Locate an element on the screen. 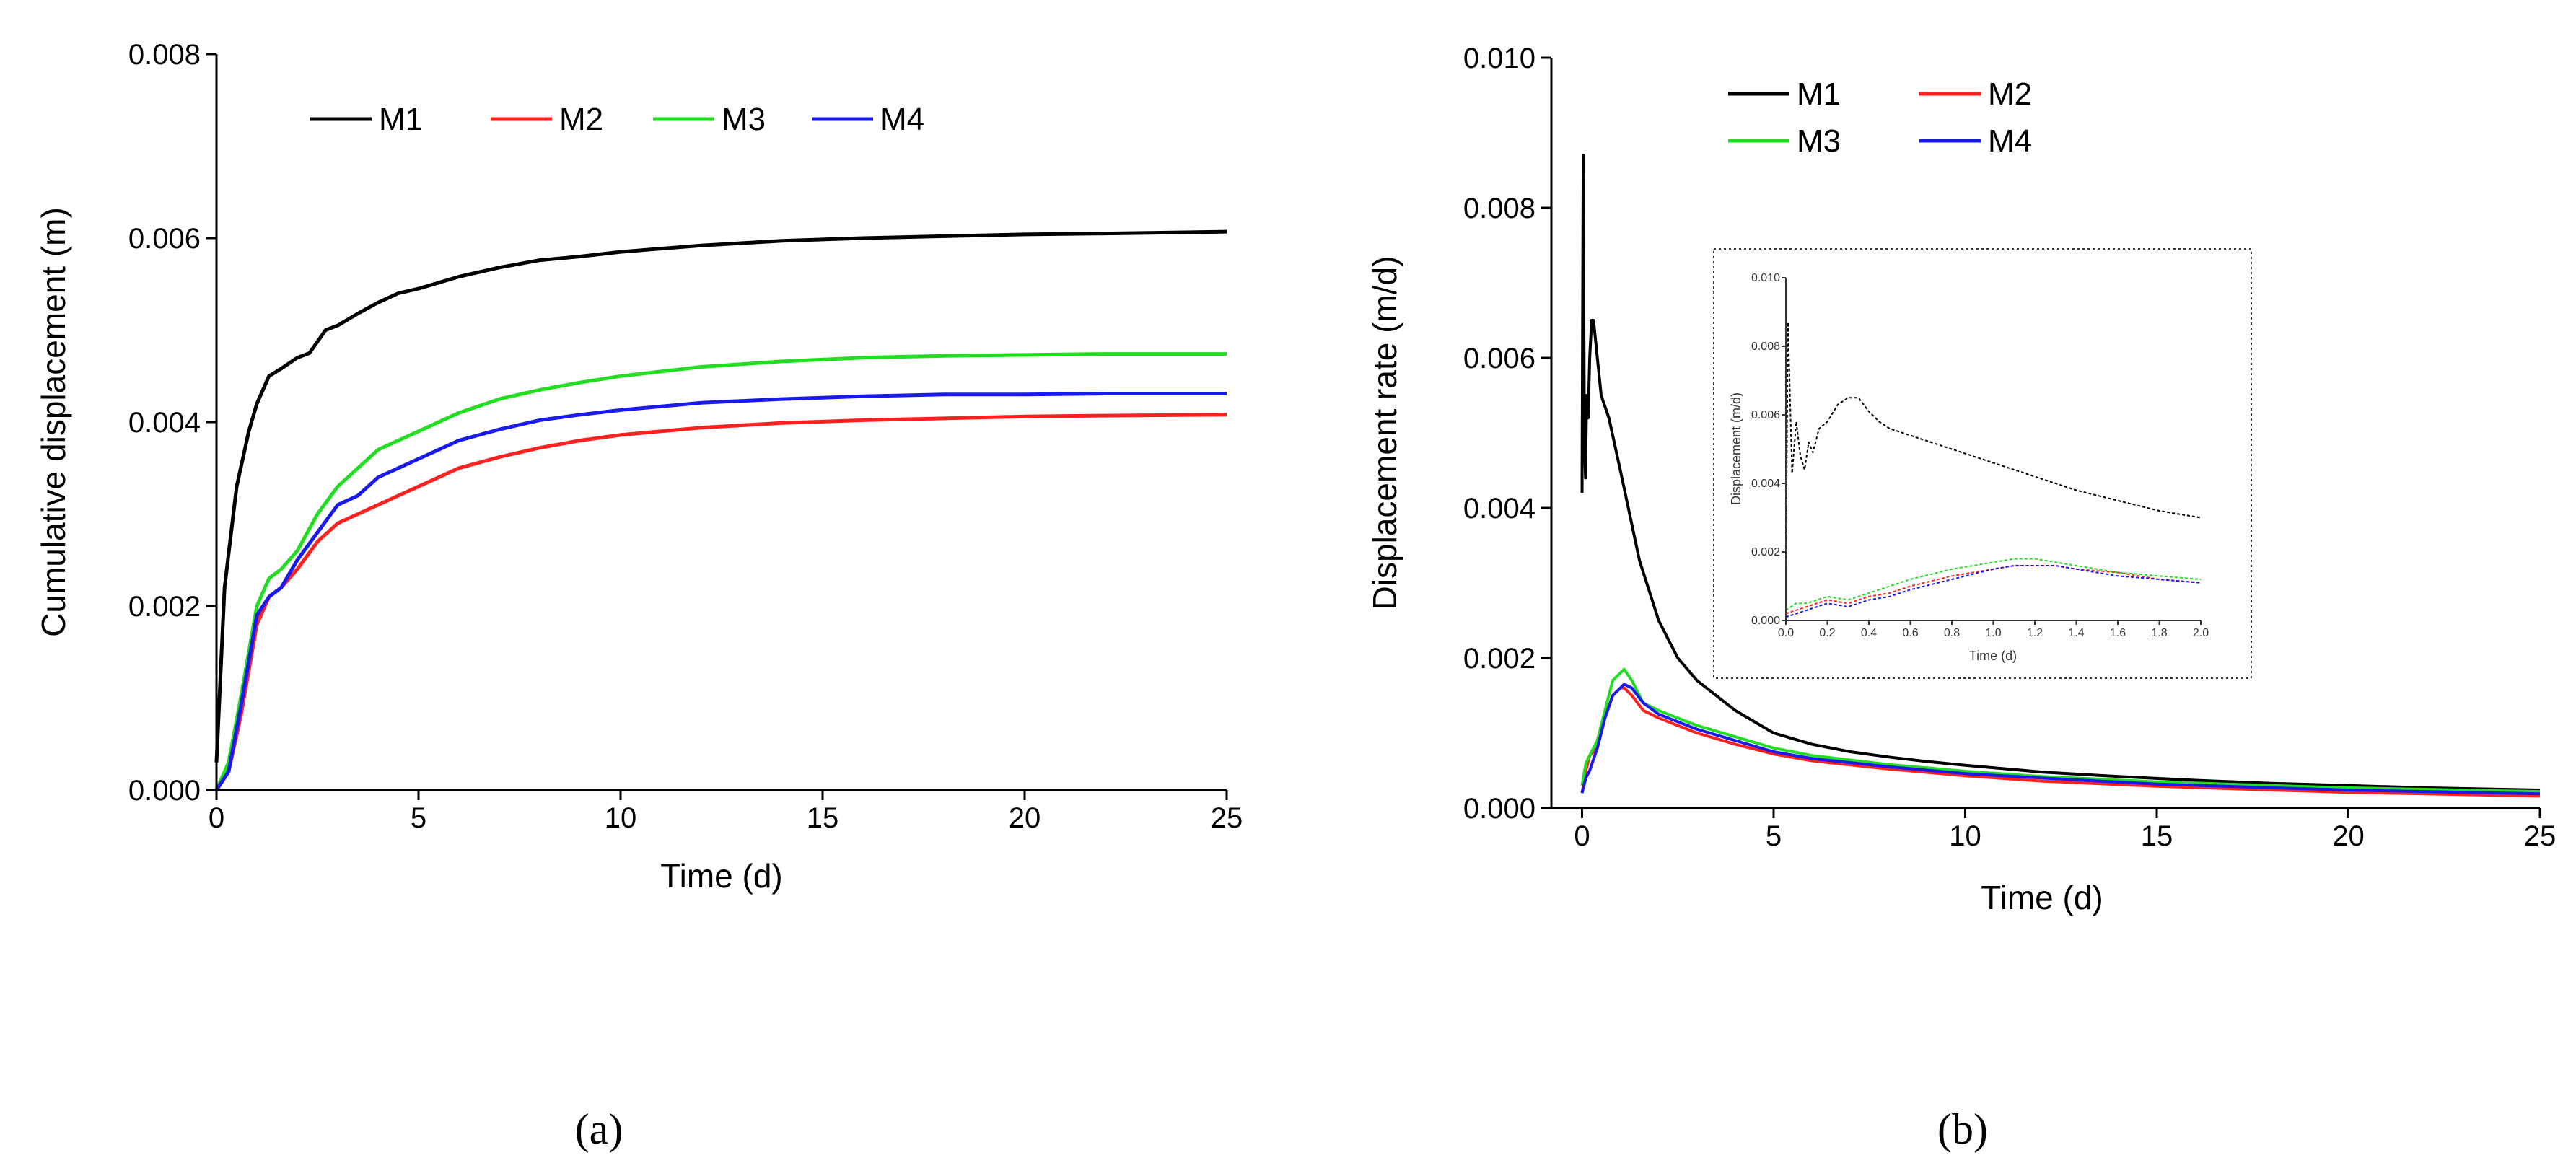  panel-b-x-axis-title: Time (d) is located at coordinates (2042, 897).